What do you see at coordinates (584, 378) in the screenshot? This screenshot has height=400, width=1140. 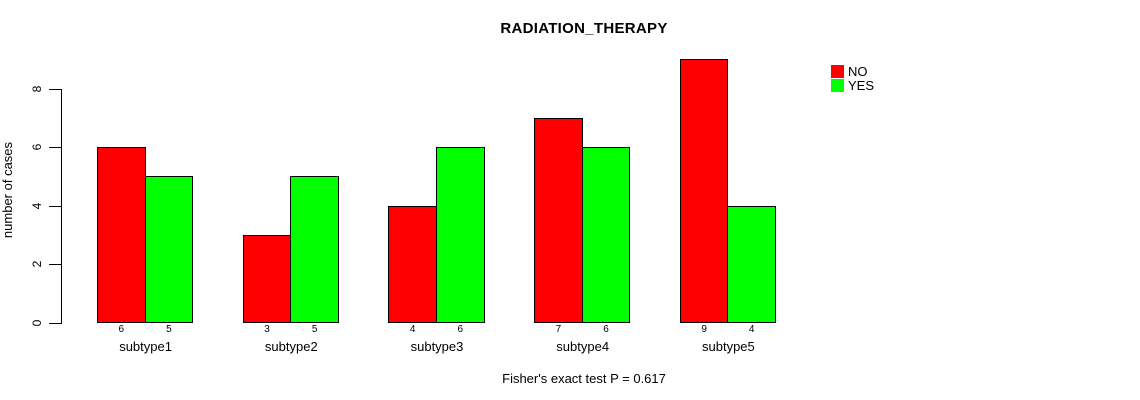 I see `statistical-test-annotation: Fisher's exact test P = 0.617` at bounding box center [584, 378].